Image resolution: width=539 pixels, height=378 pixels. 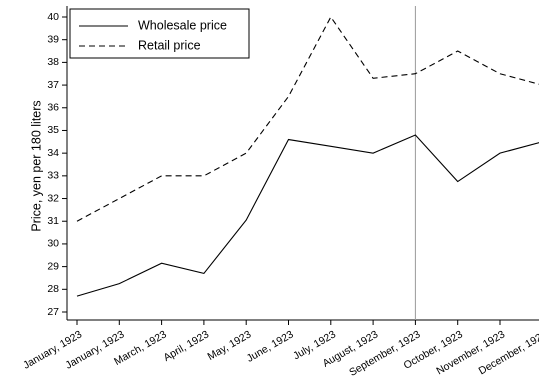 I want to click on legend-box, so click(x=159, y=33).